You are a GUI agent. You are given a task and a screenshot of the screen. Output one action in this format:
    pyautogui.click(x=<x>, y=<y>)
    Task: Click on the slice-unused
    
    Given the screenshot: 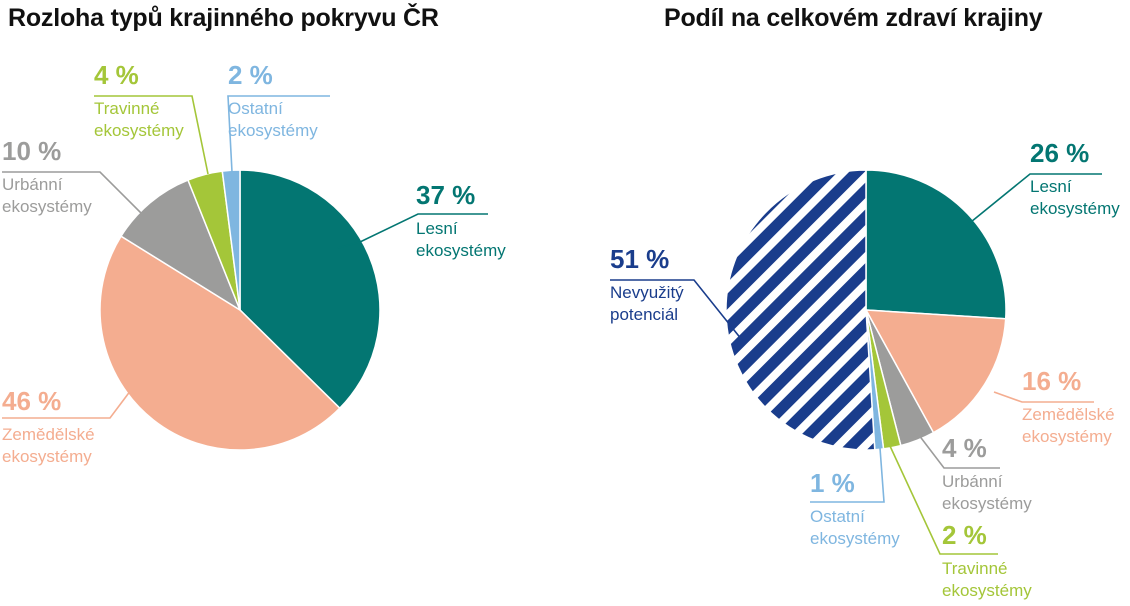 What is the action you would take?
    pyautogui.click(x=800, y=310)
    